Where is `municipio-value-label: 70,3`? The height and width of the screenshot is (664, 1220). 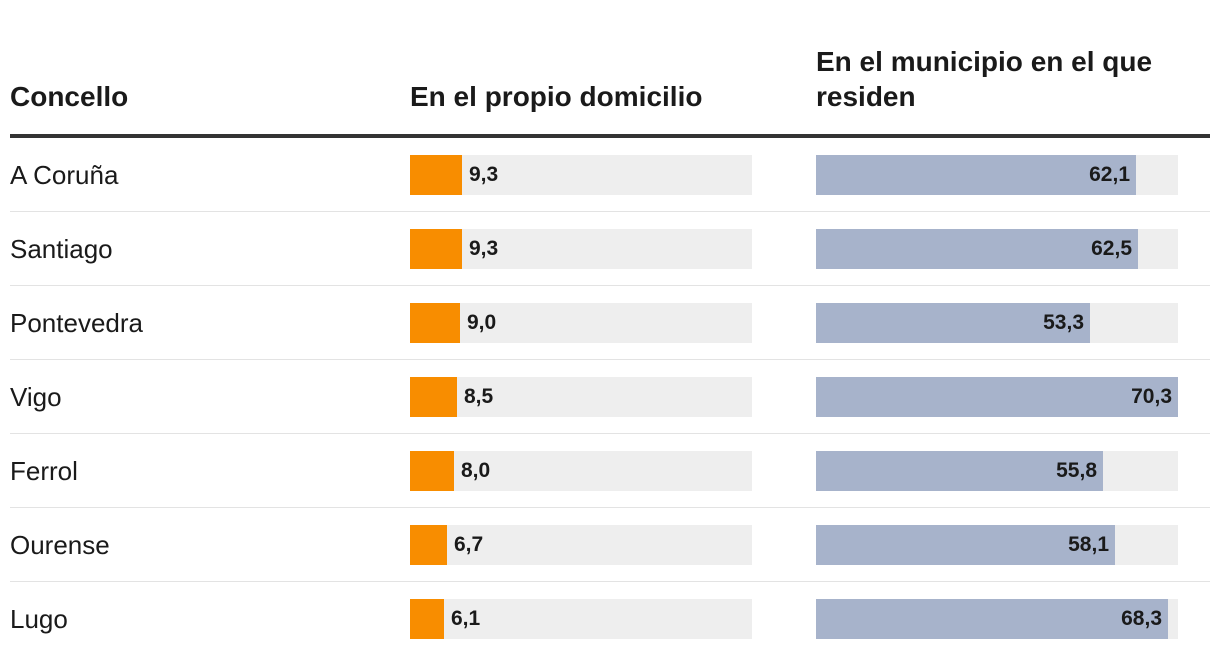 municipio-value-label: 70,3 is located at coordinates (1151, 396).